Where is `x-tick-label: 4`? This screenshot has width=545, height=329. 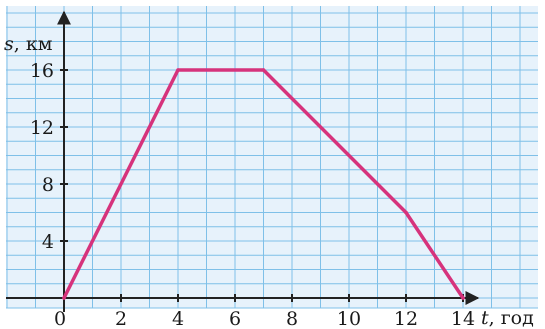
x-tick-label: 4 is located at coordinates (178, 318).